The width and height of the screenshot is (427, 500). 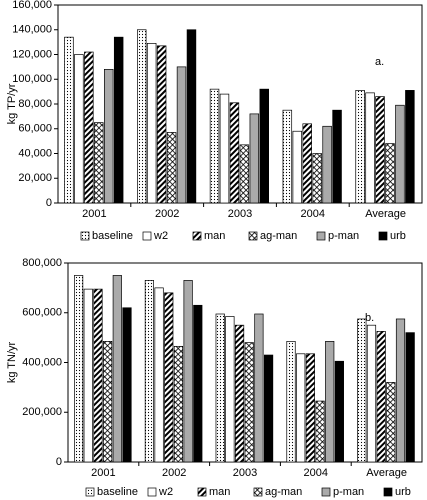 I want to click on y-tick-label: 160,000, so click(x=32, y=5).